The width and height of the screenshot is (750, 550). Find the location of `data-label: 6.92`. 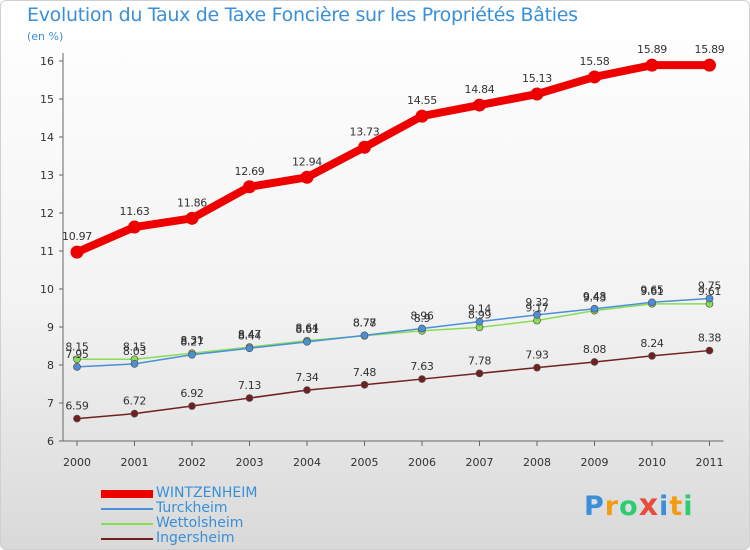

data-label: 6.92 is located at coordinates (191, 393).